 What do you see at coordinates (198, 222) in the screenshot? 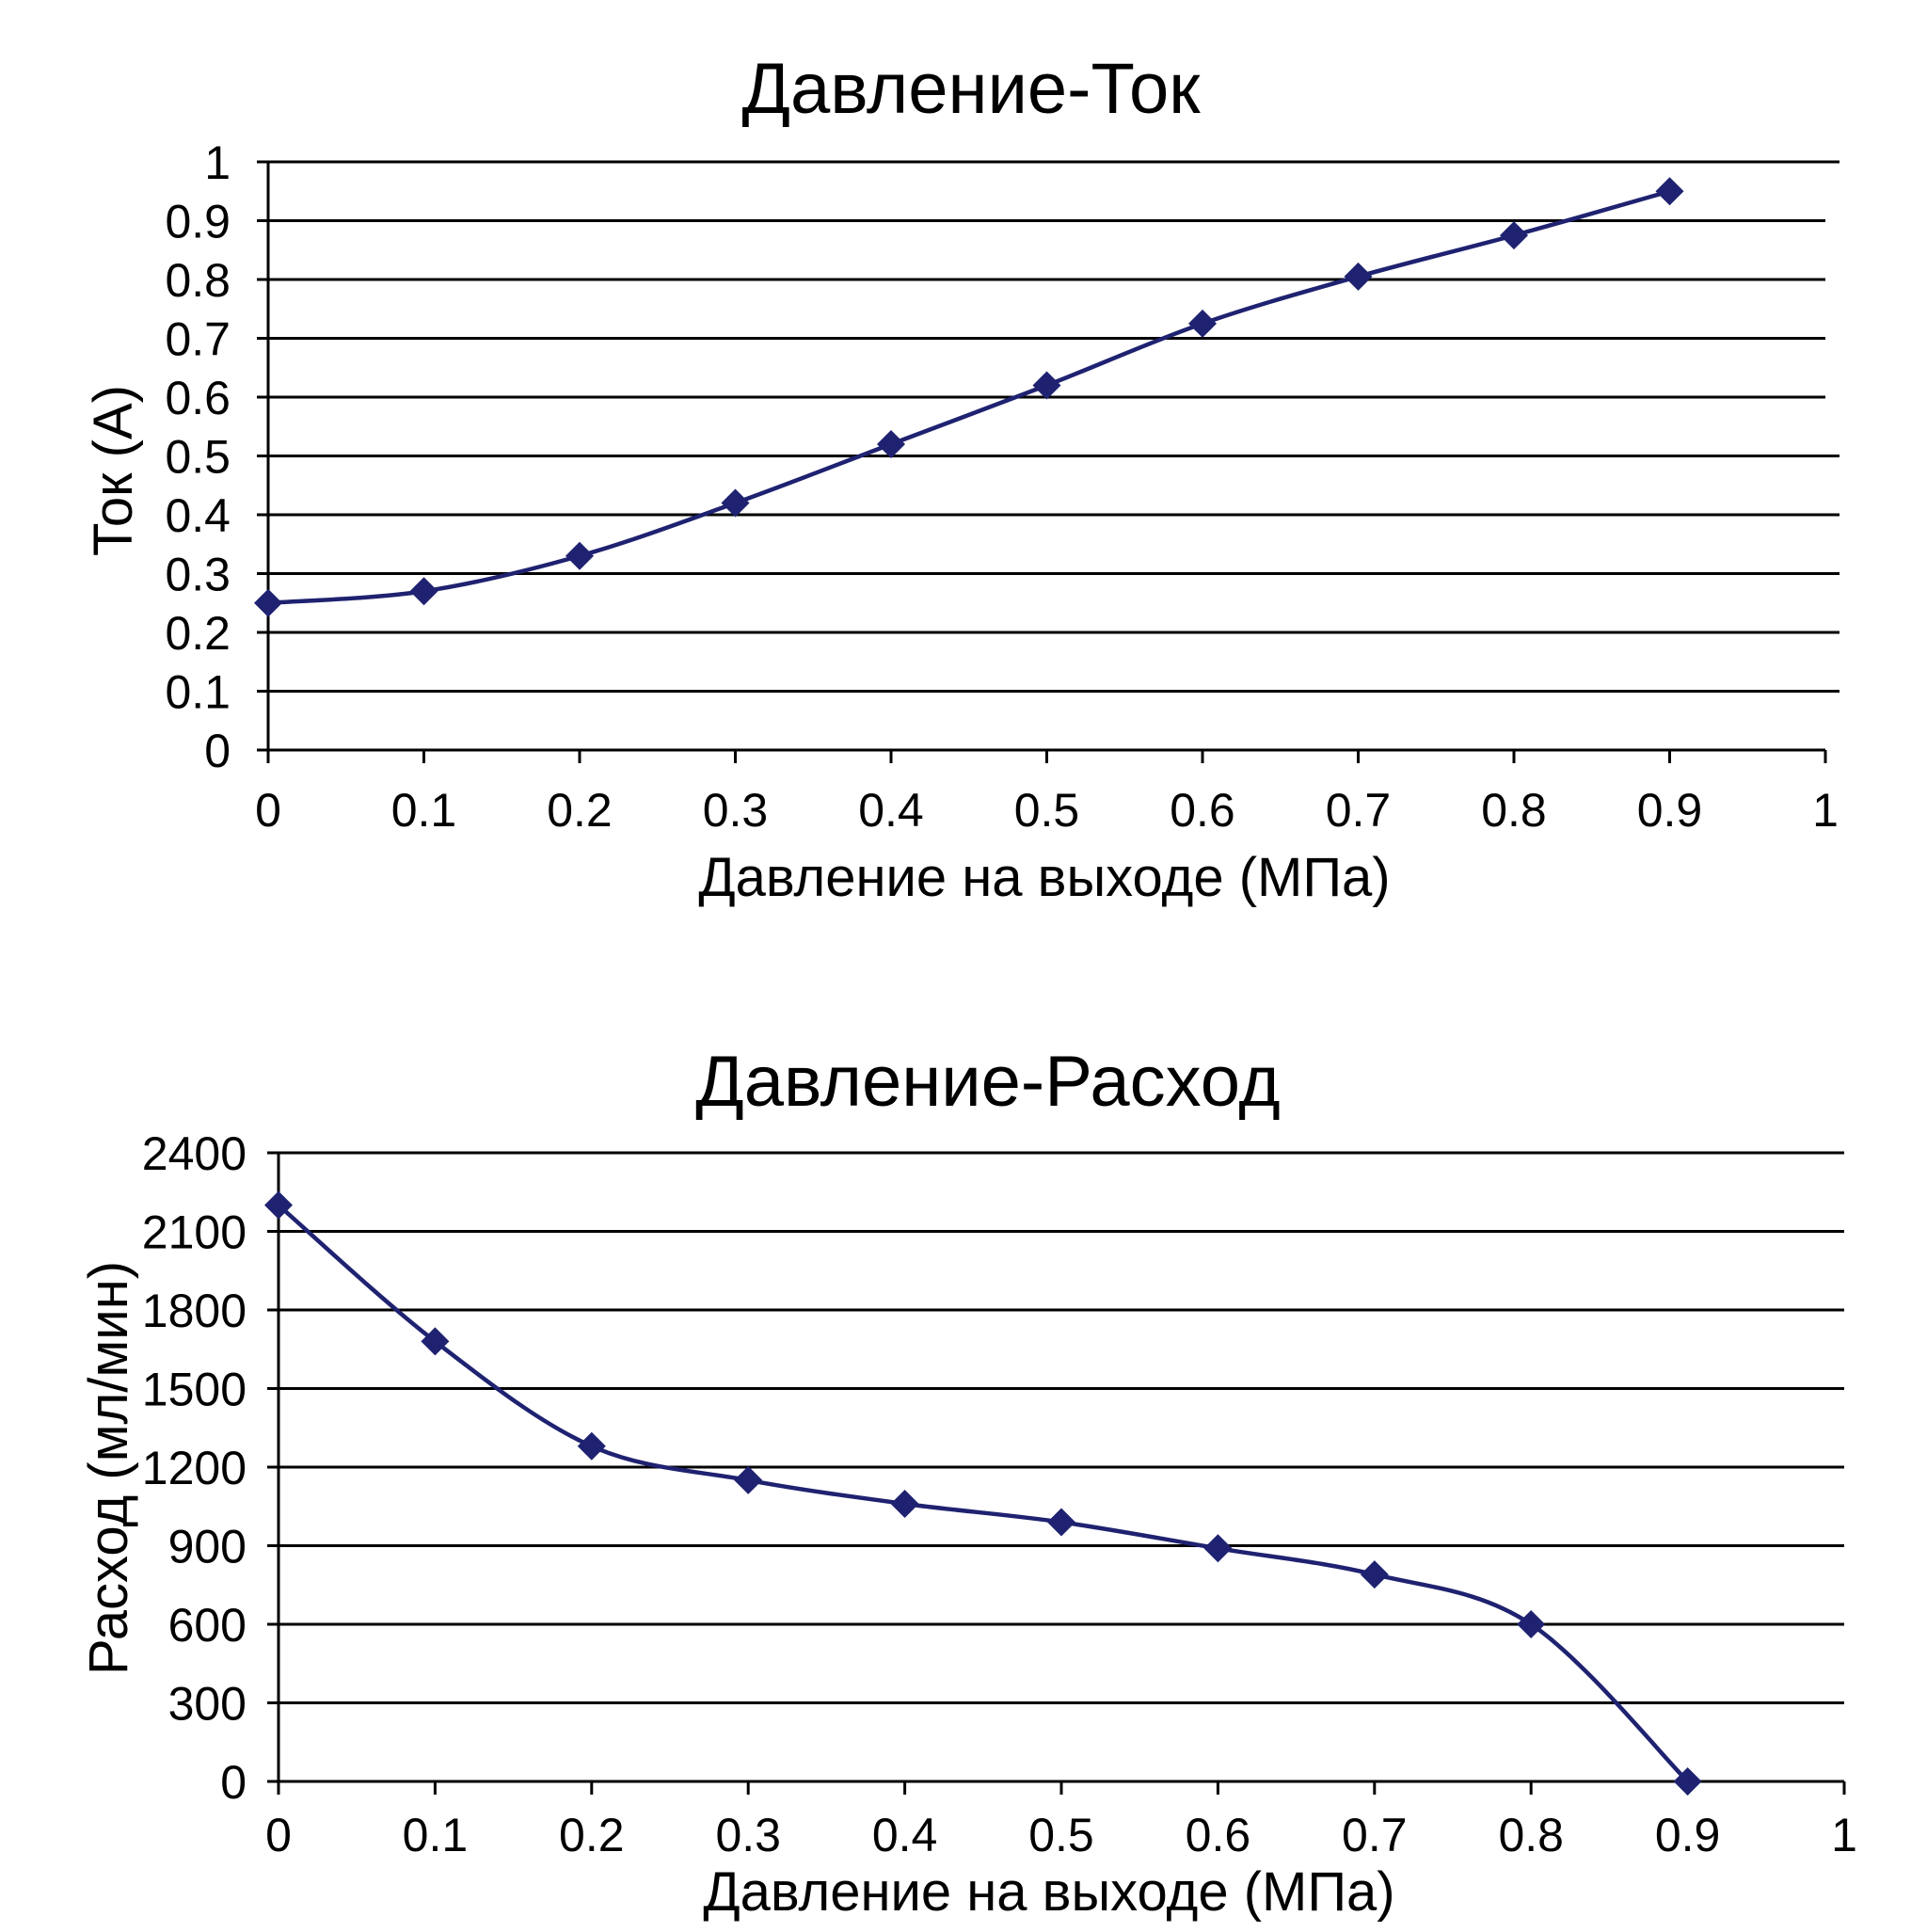
I see `y-tick-label: 0.9` at bounding box center [198, 222].